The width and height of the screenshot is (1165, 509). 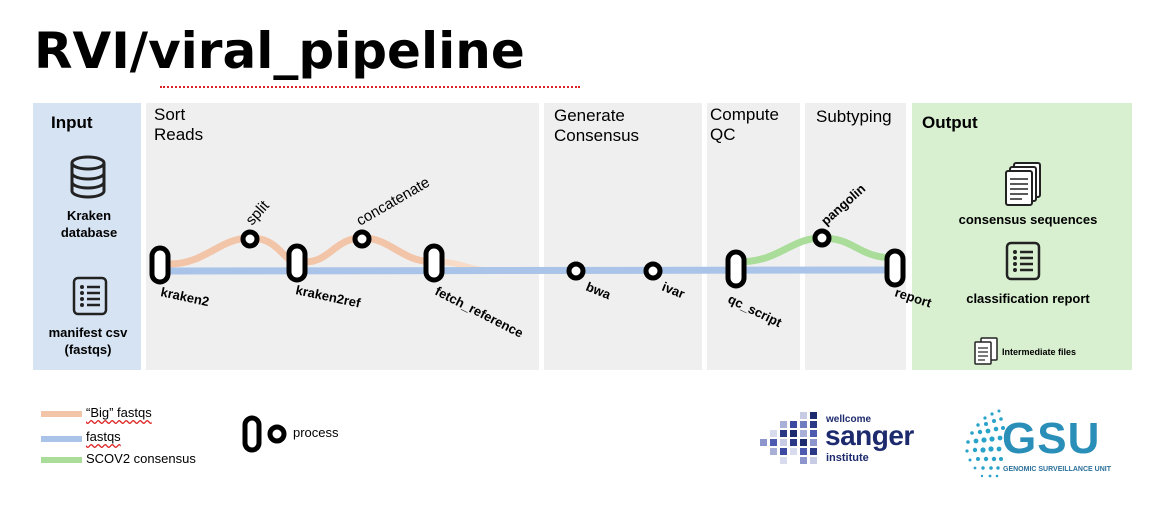 I want to click on legend-circle-symbol, so click(x=277, y=434).